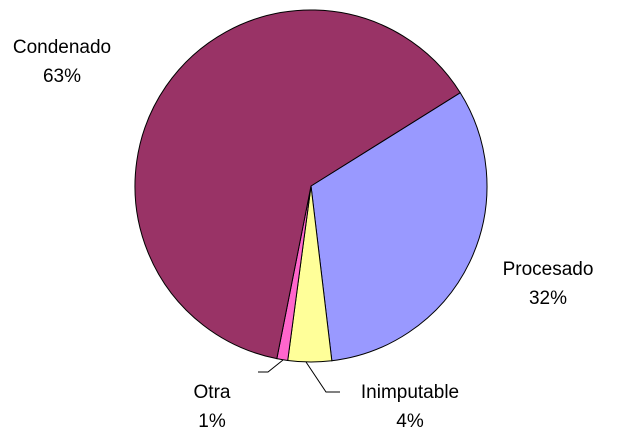 This screenshot has height=432, width=619. What do you see at coordinates (212, 392) in the screenshot?
I see `slice-label: Otra` at bounding box center [212, 392].